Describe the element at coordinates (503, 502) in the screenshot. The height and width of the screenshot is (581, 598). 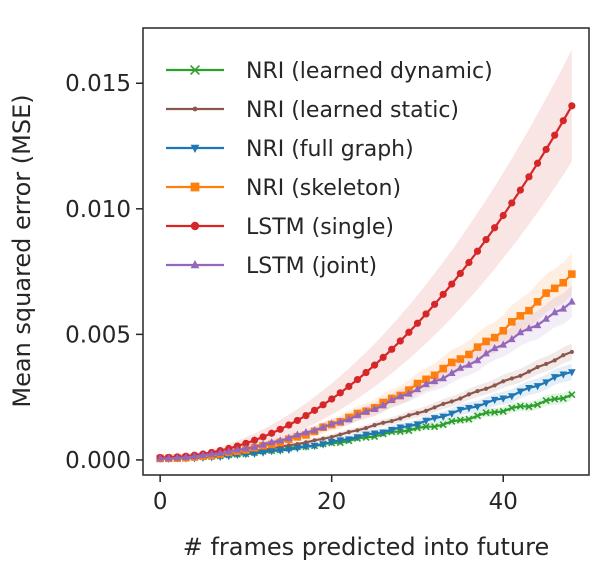
I see `x-tick-label: 40` at that location.